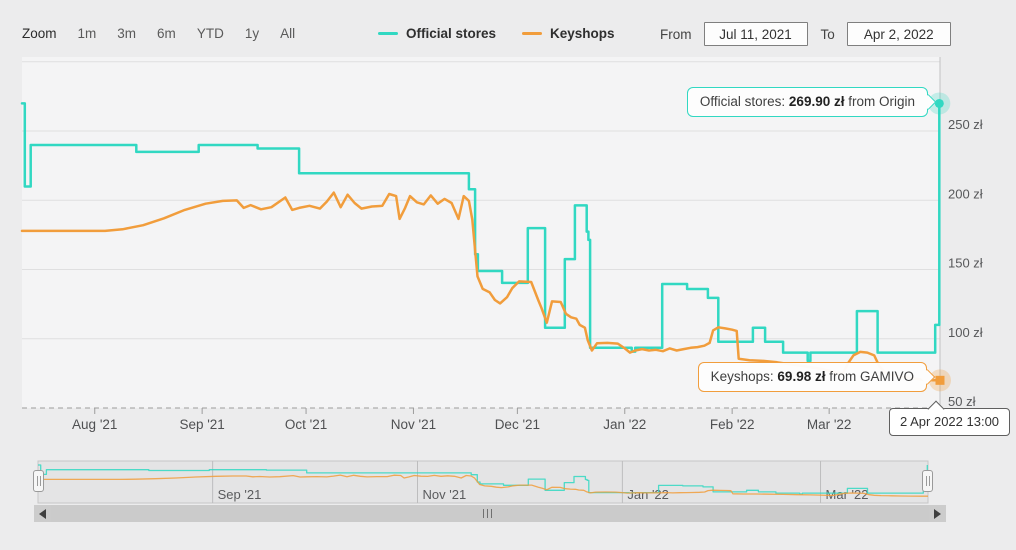 This screenshot has height=550, width=1016. I want to click on date-range-controls: From To, so click(805, 34).